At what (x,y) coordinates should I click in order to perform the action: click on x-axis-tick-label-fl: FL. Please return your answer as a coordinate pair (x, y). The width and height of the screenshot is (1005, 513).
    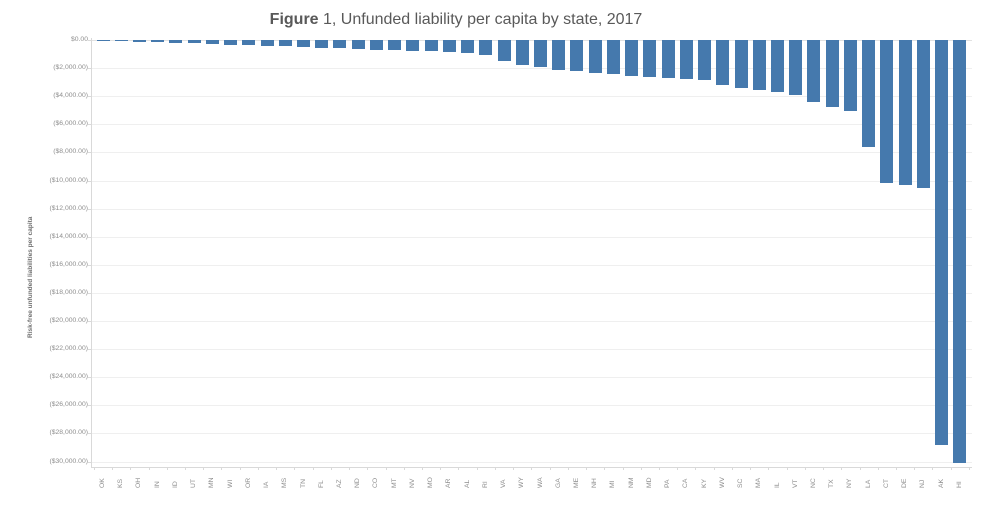
    Looking at the image, I should click on (321, 484).